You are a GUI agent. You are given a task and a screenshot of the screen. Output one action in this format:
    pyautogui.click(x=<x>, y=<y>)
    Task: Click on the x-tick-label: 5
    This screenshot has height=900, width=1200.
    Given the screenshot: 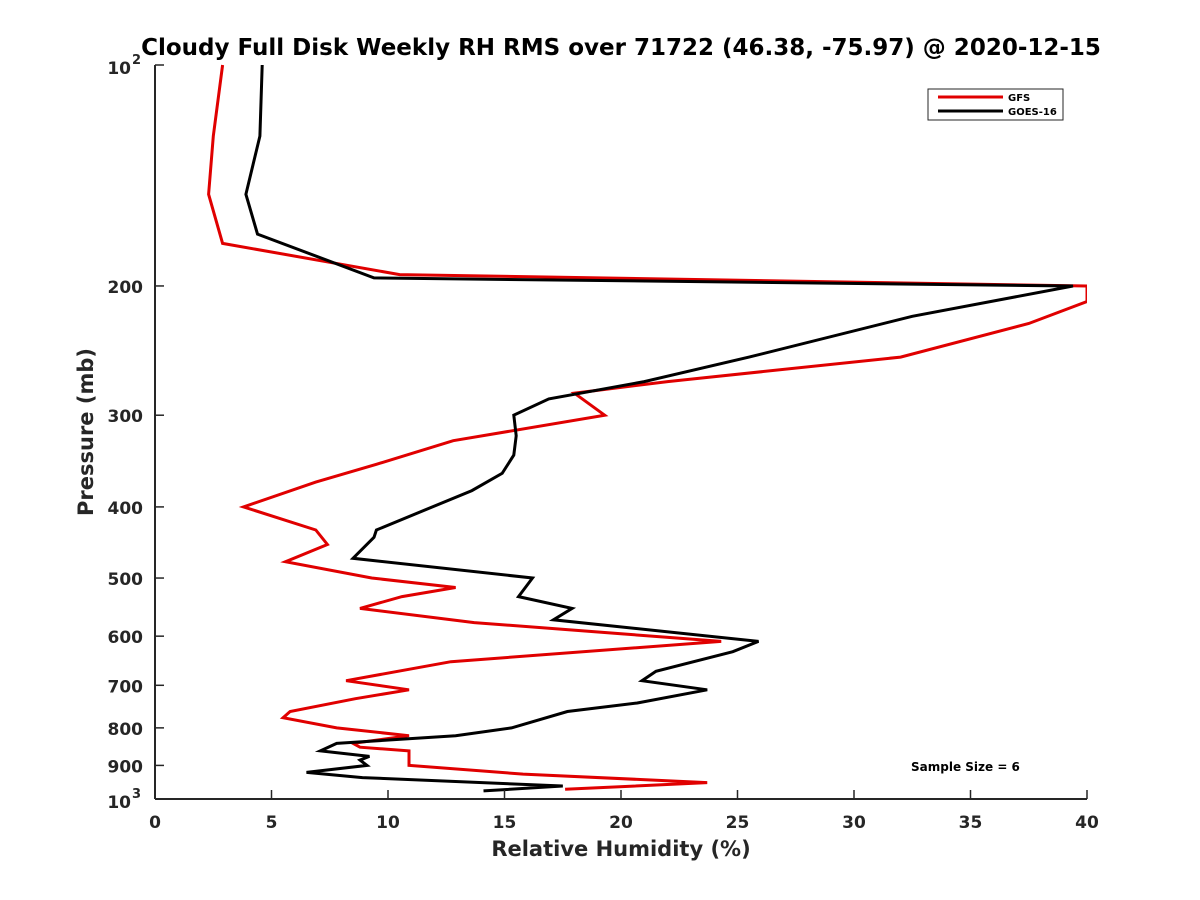 What is the action you would take?
    pyautogui.click(x=272, y=823)
    